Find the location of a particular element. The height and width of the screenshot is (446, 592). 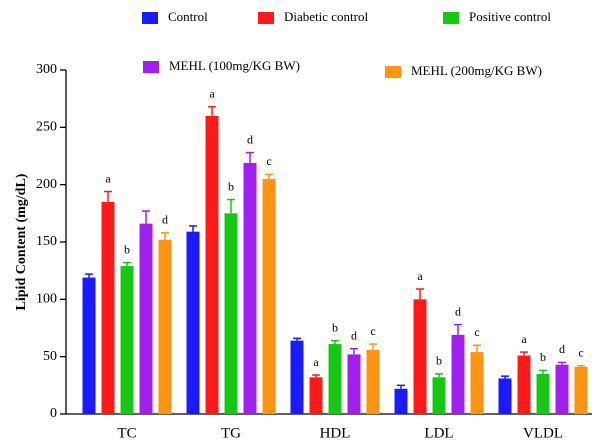

legend-label: Diabetic control is located at coordinates (326, 16).